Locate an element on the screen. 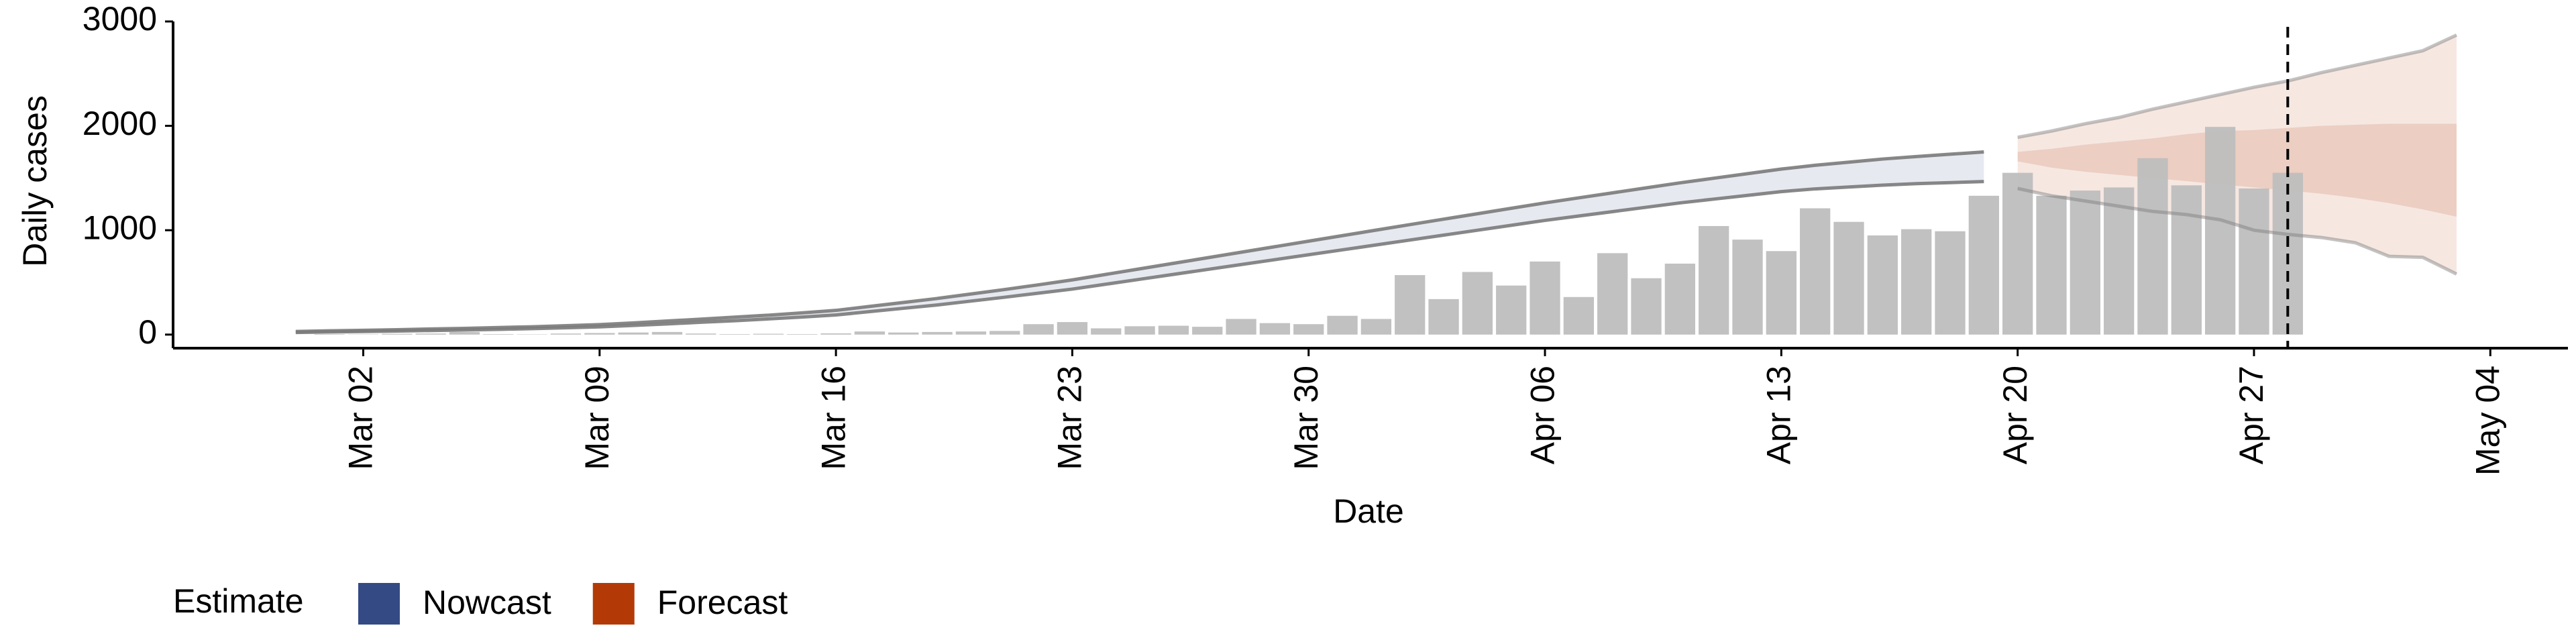 This screenshot has height=644, width=2576. x-tick-label: Apr 06 is located at coordinates (1542, 415).